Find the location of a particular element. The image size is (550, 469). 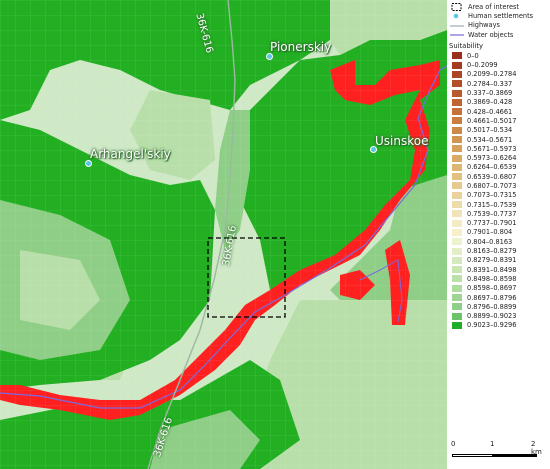

legend-class-row: 0.9023–0.9296 is located at coordinates (499, 325).